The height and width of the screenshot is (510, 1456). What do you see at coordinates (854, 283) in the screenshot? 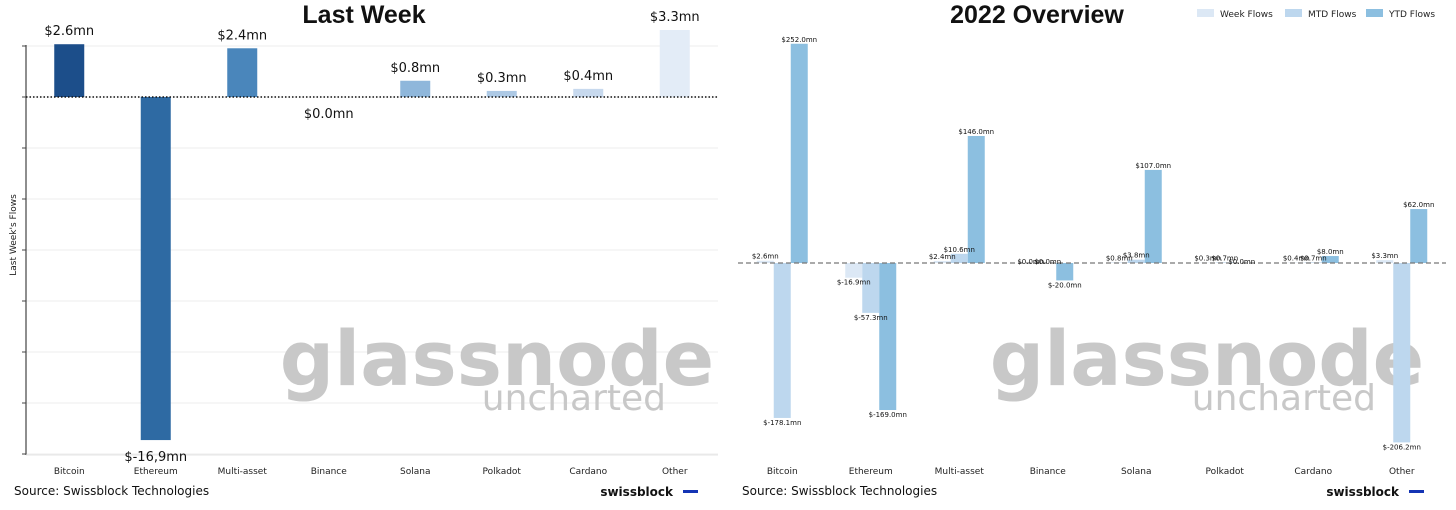
I see `data-label: $-16.9mn` at bounding box center [854, 283].